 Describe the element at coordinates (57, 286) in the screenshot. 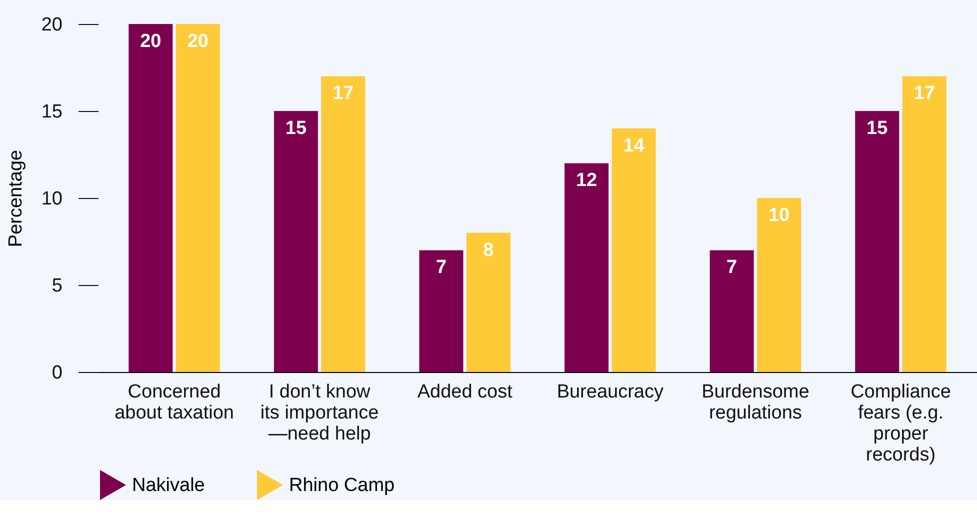

I see `y-tick-label: 5` at that location.